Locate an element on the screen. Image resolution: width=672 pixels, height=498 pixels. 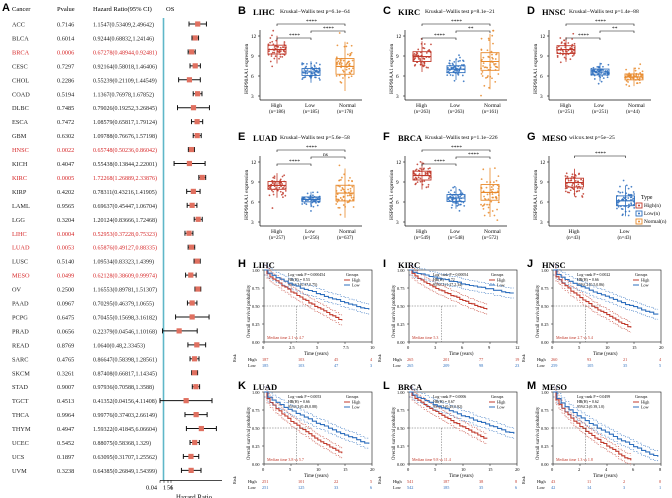
forest-hr-text: 0.22379(0.04546,1.10168) is located at coordinates (125, 331).